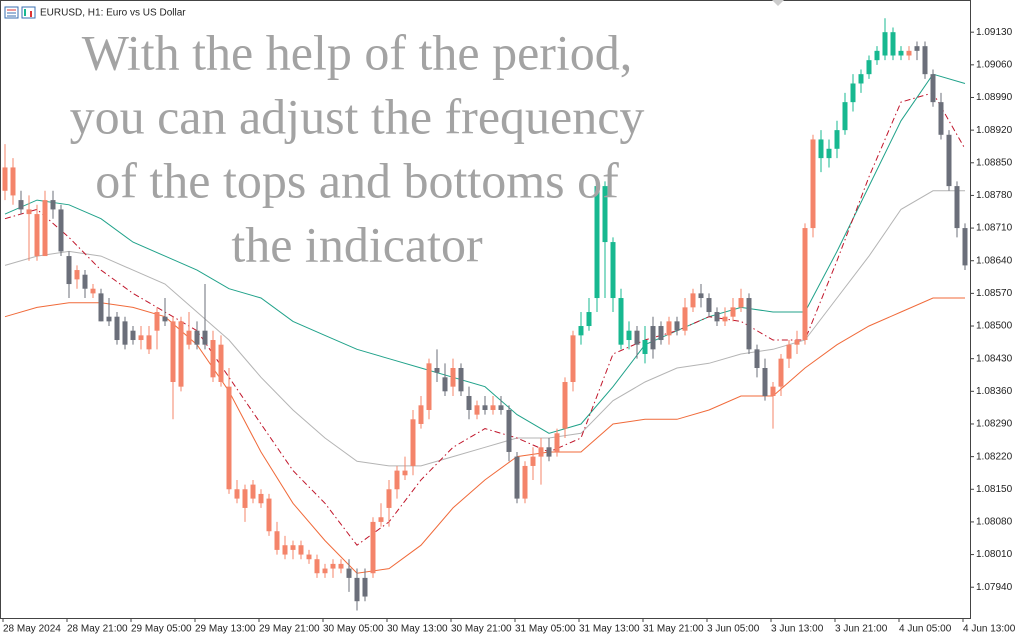 Image resolution: width=1024 pixels, height=640 pixels. What do you see at coordinates (417, 629) in the screenshot?
I see `x-tick-label: 30 May 13:00` at bounding box center [417, 629].